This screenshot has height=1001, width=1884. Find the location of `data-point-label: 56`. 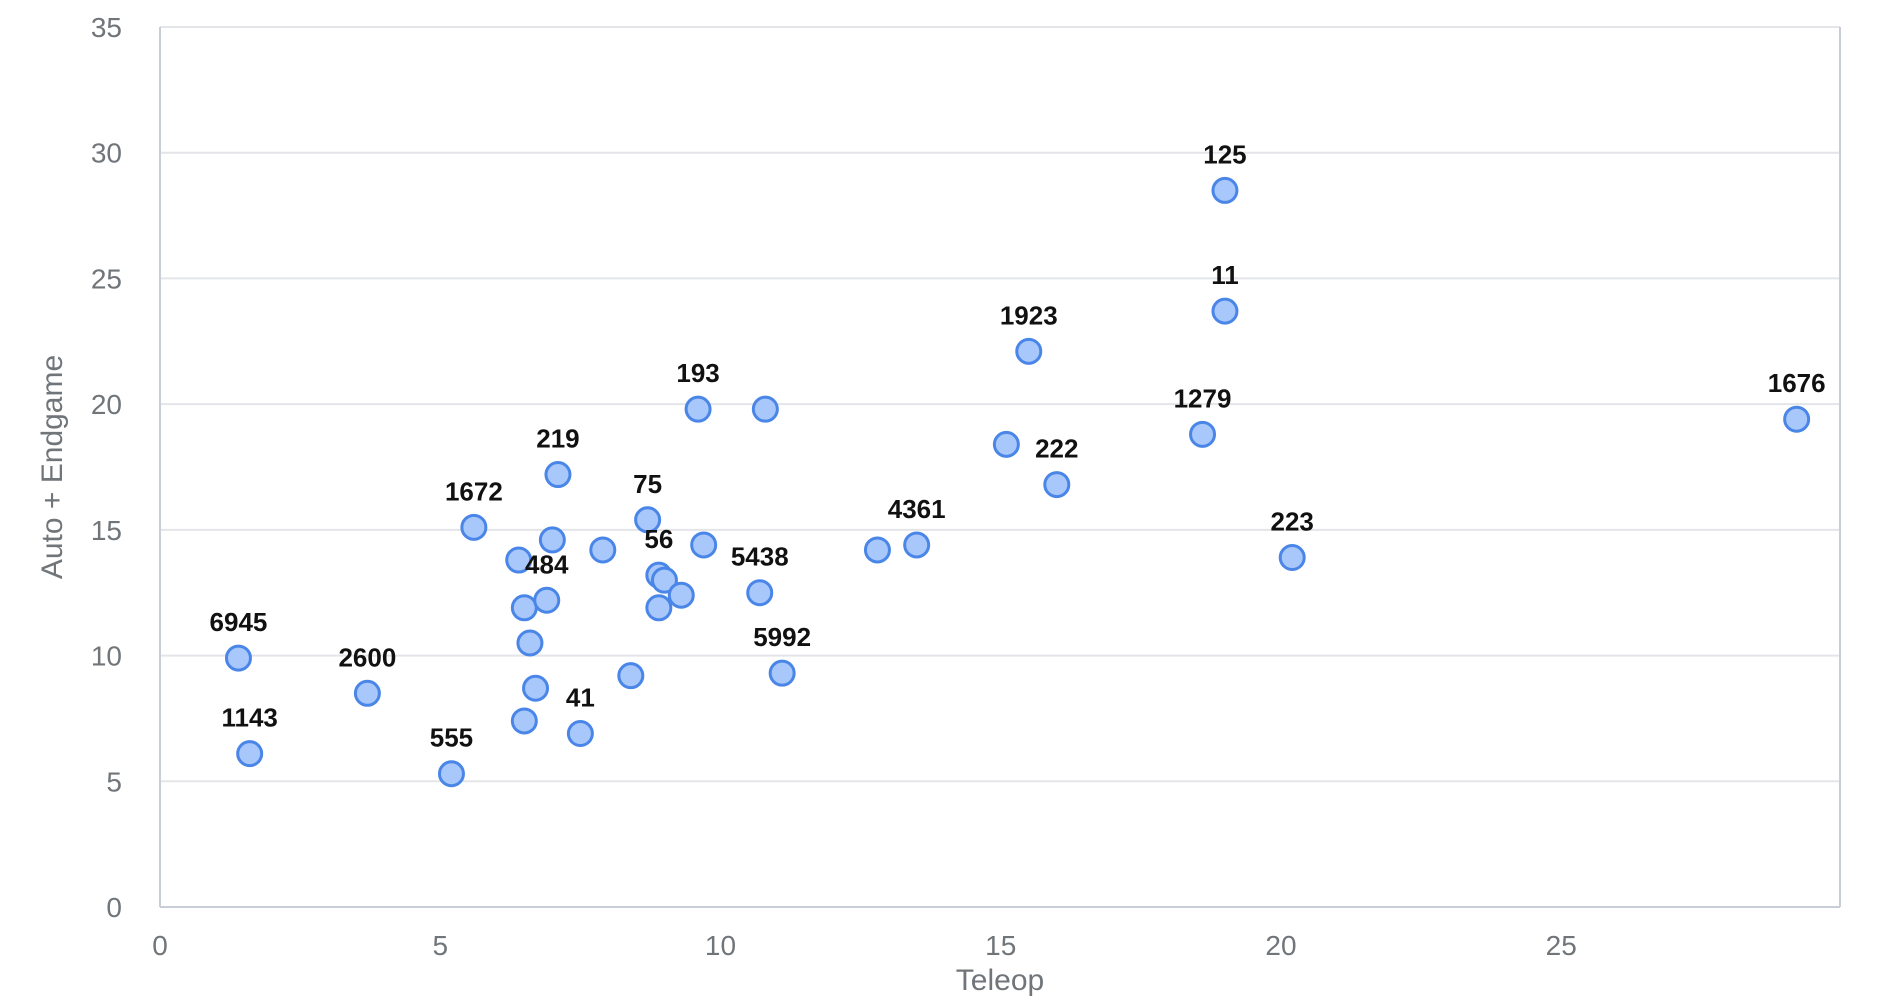

data-point-label: 56 is located at coordinates (658, 539).